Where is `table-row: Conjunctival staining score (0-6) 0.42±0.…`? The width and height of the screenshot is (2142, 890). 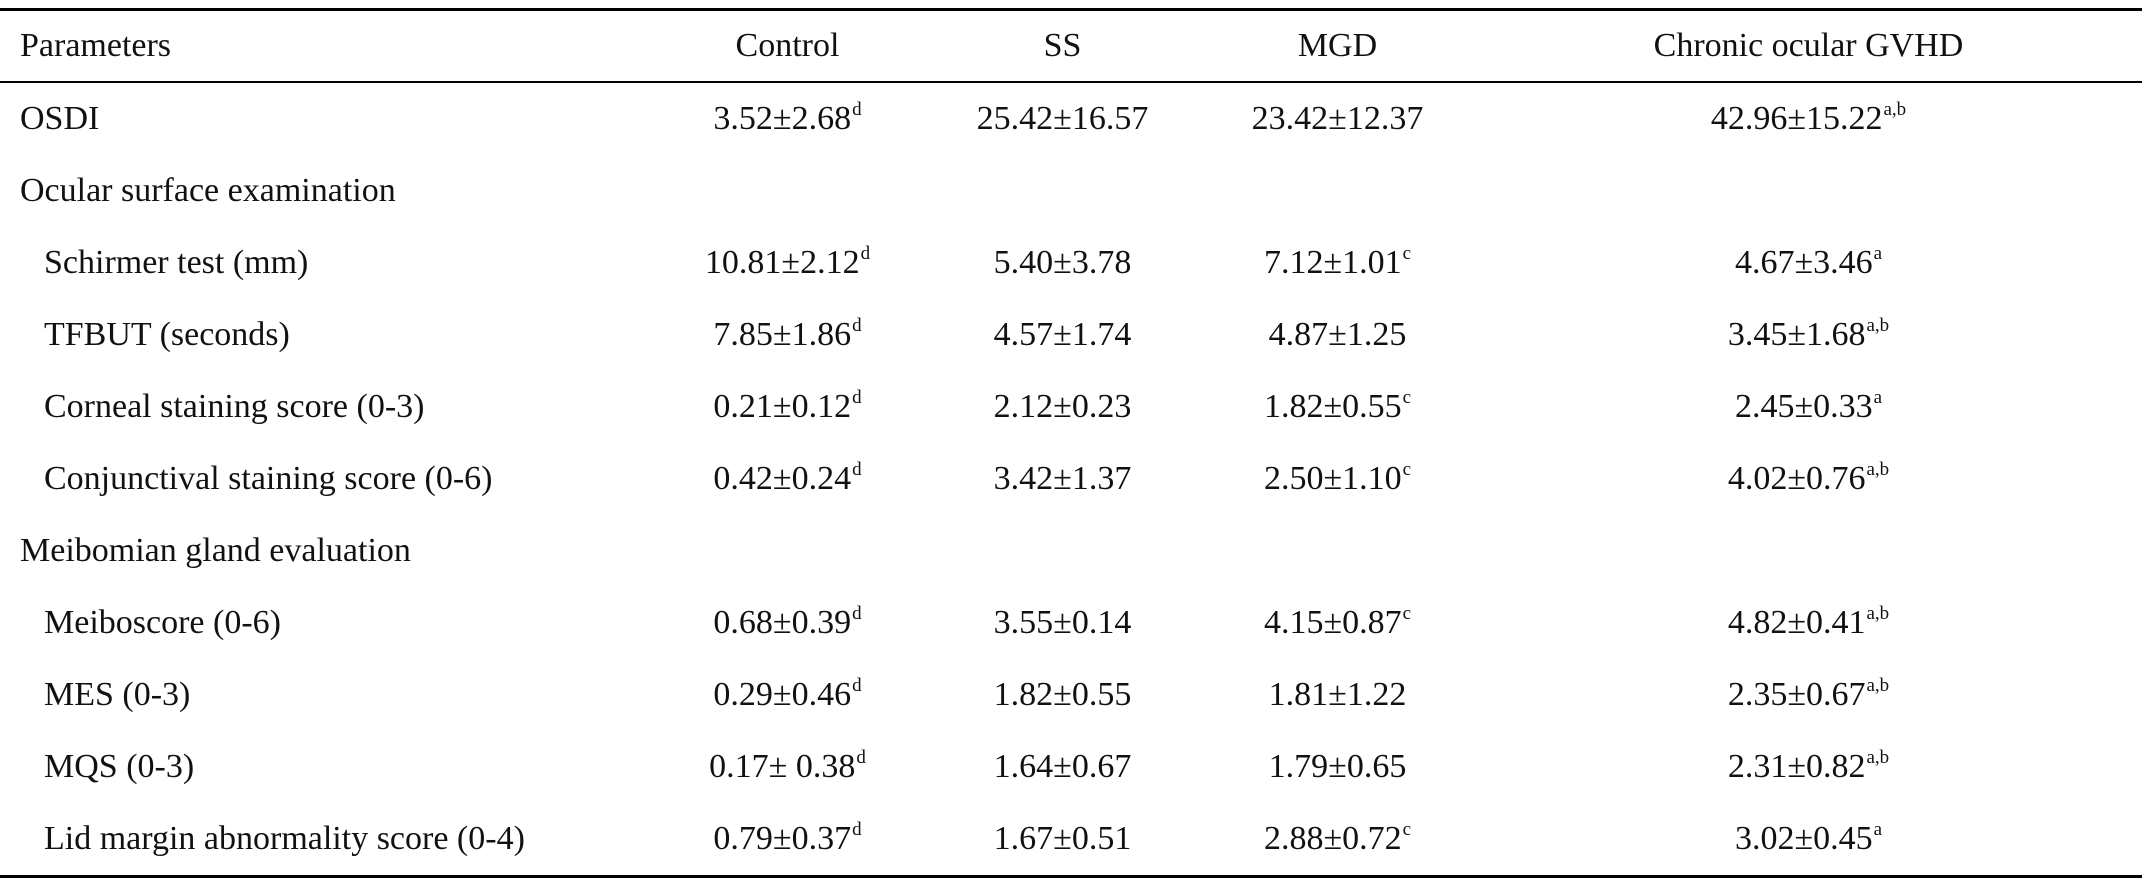 table-row: Conjunctival staining score (0-6) 0.42±0.… is located at coordinates (1071, 479).